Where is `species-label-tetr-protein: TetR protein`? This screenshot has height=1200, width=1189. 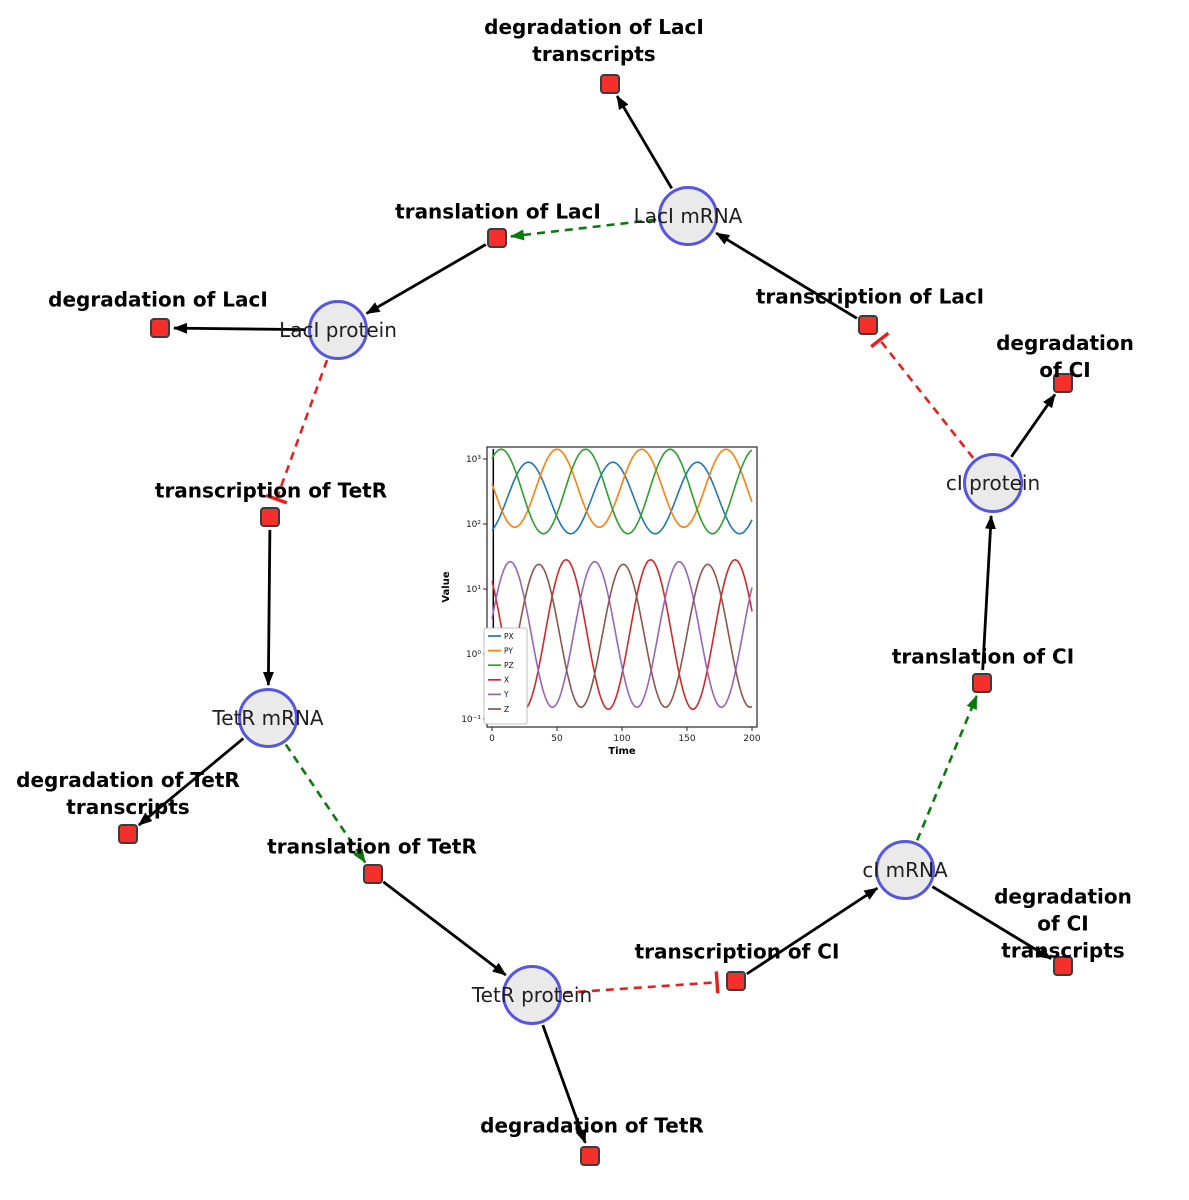 species-label-tetr-protein: TetR protein is located at coordinates (532, 995).